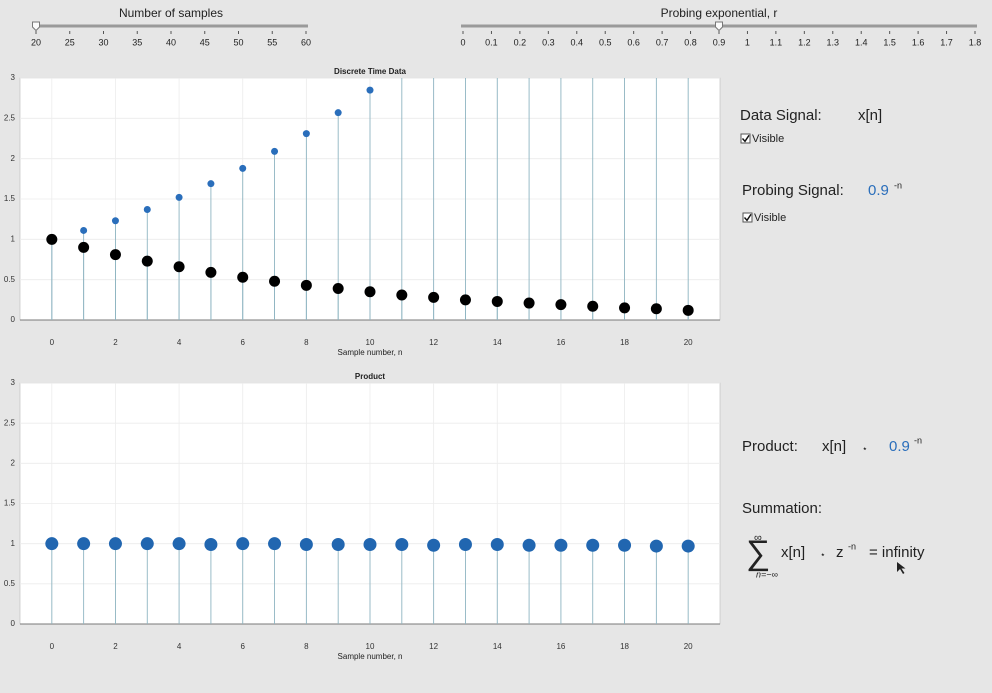 Image resolution: width=992 pixels, height=693 pixels. Describe the element at coordinates (171, 26) in the screenshot. I see `slider-track` at that location.